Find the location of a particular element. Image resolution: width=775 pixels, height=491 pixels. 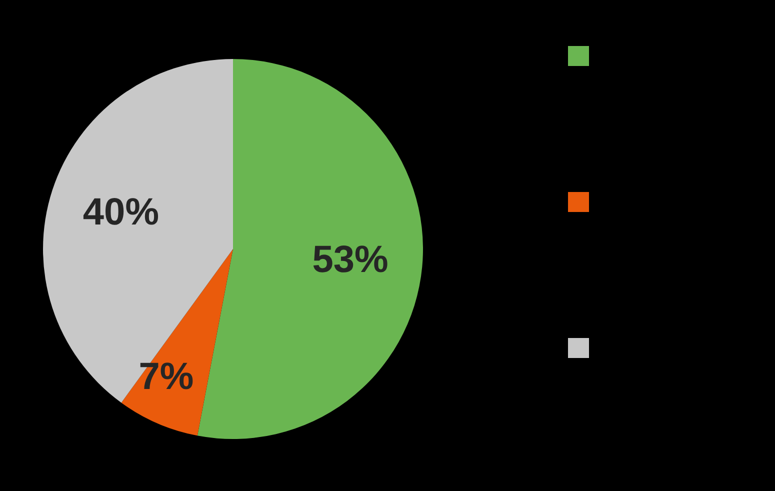

data-label: 53% is located at coordinates (350, 260).